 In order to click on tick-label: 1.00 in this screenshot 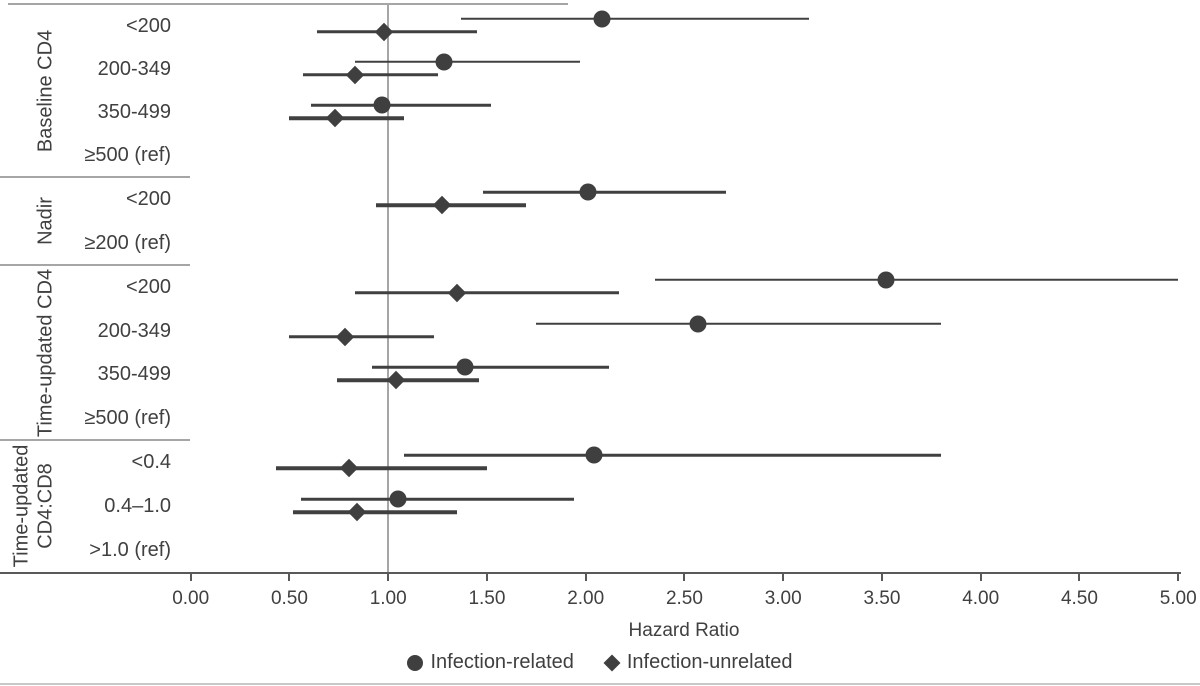, I will do `click(388, 598)`.